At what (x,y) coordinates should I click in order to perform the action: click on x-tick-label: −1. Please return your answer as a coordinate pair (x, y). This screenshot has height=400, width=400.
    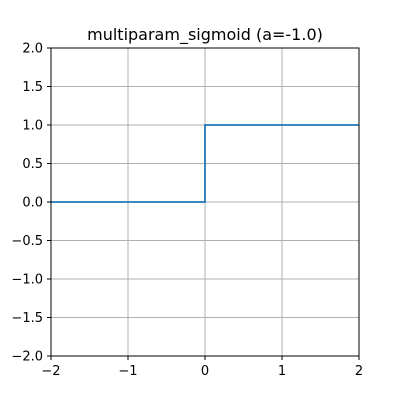
    Looking at the image, I should click on (127, 371).